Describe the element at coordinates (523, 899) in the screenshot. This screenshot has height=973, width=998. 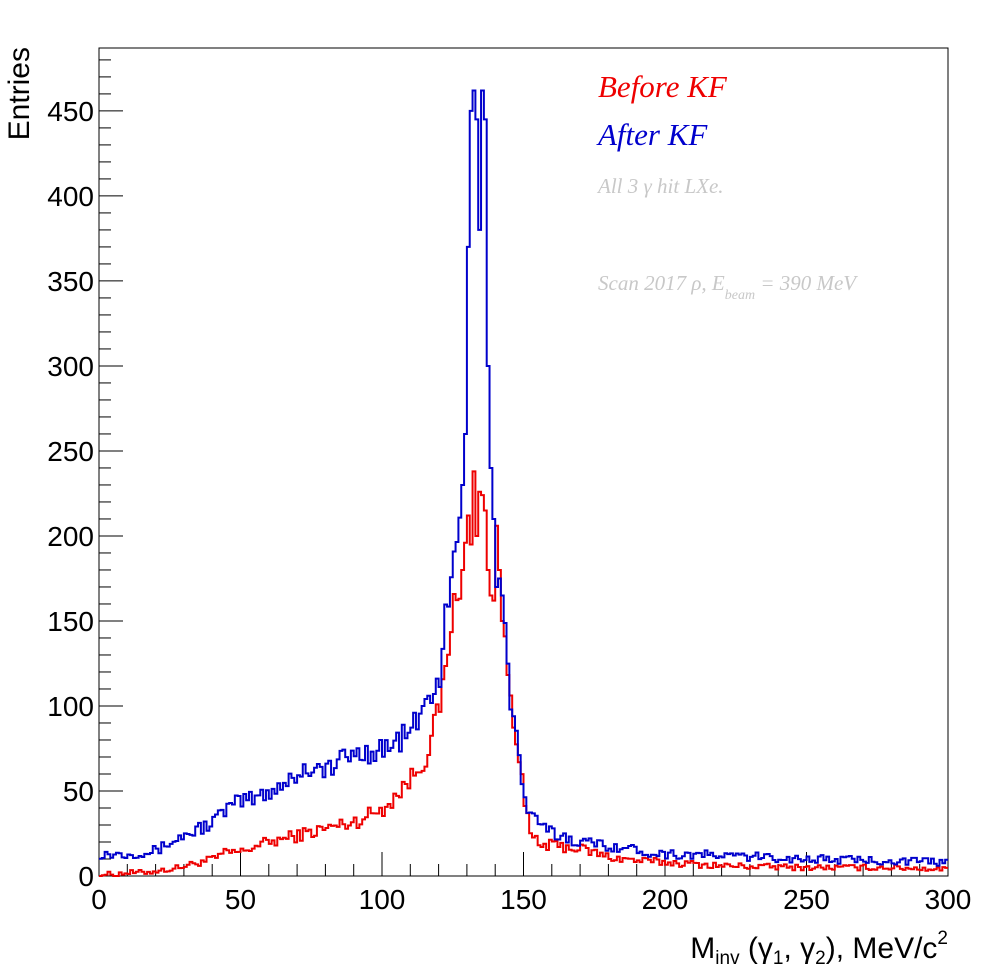
I see `x-tick-label: 150` at that location.